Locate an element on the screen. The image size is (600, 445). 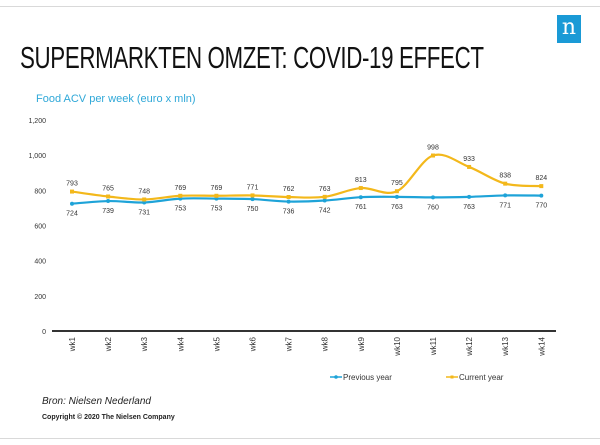
x-tick-label: wk9 is located at coordinates (361, 344).